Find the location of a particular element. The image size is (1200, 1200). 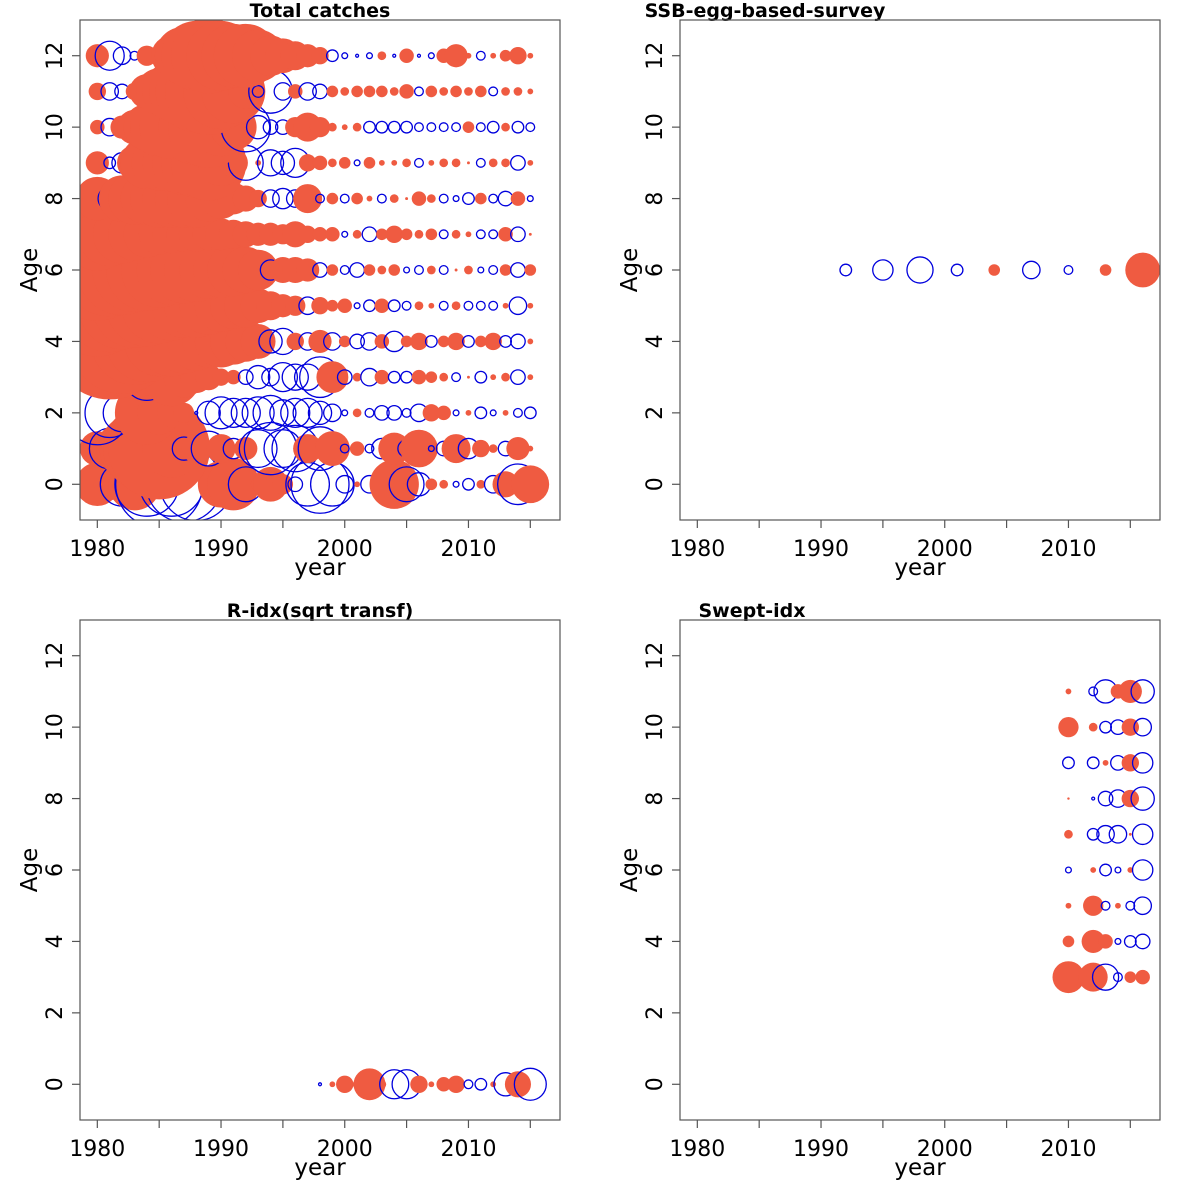

x-axis-label: year is located at coordinates (920, 1168).